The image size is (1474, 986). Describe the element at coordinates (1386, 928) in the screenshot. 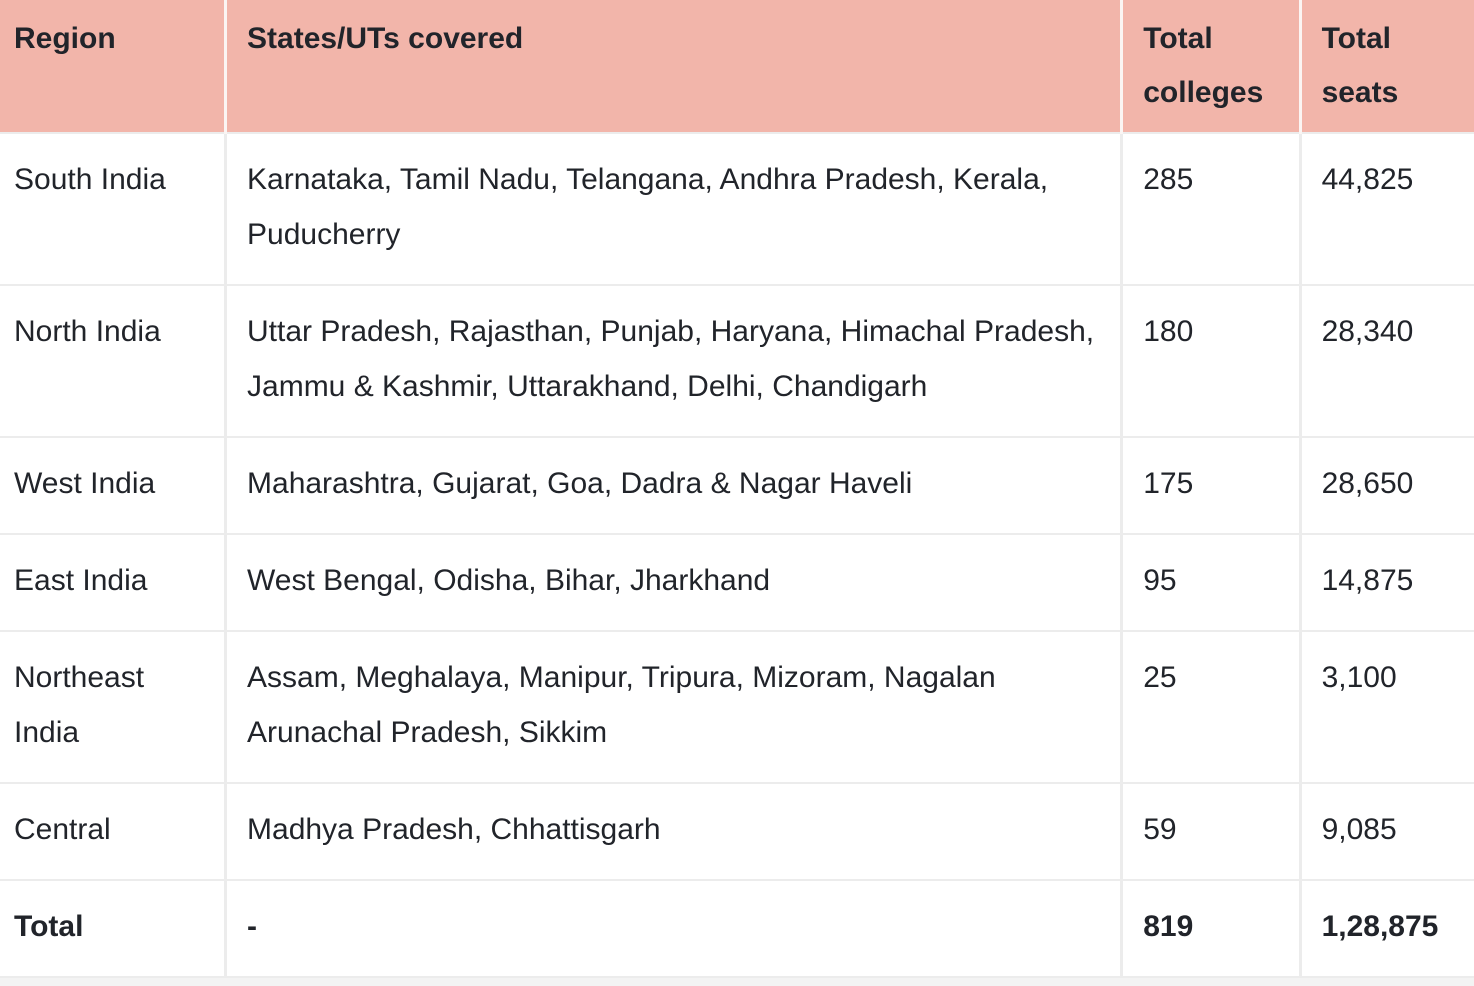

I see `total-seats-cell: 1,28,875` at that location.